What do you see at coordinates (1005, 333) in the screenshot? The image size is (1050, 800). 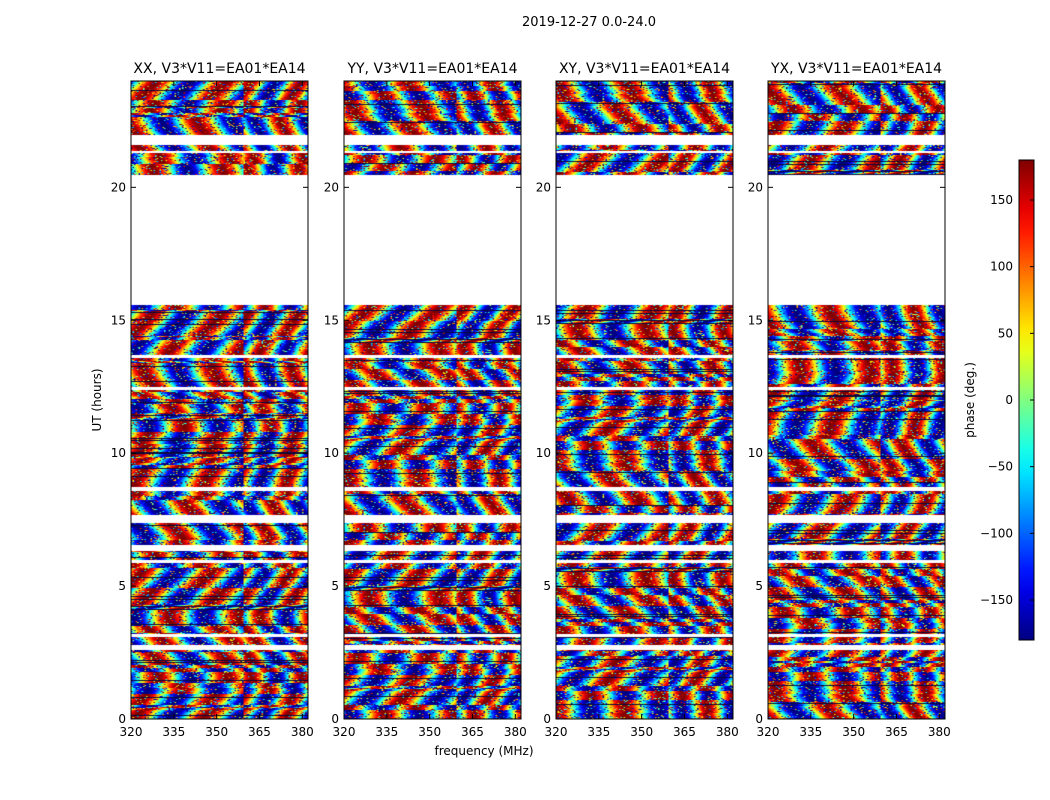 I see `colorbar-tick-label: 50` at bounding box center [1005, 333].